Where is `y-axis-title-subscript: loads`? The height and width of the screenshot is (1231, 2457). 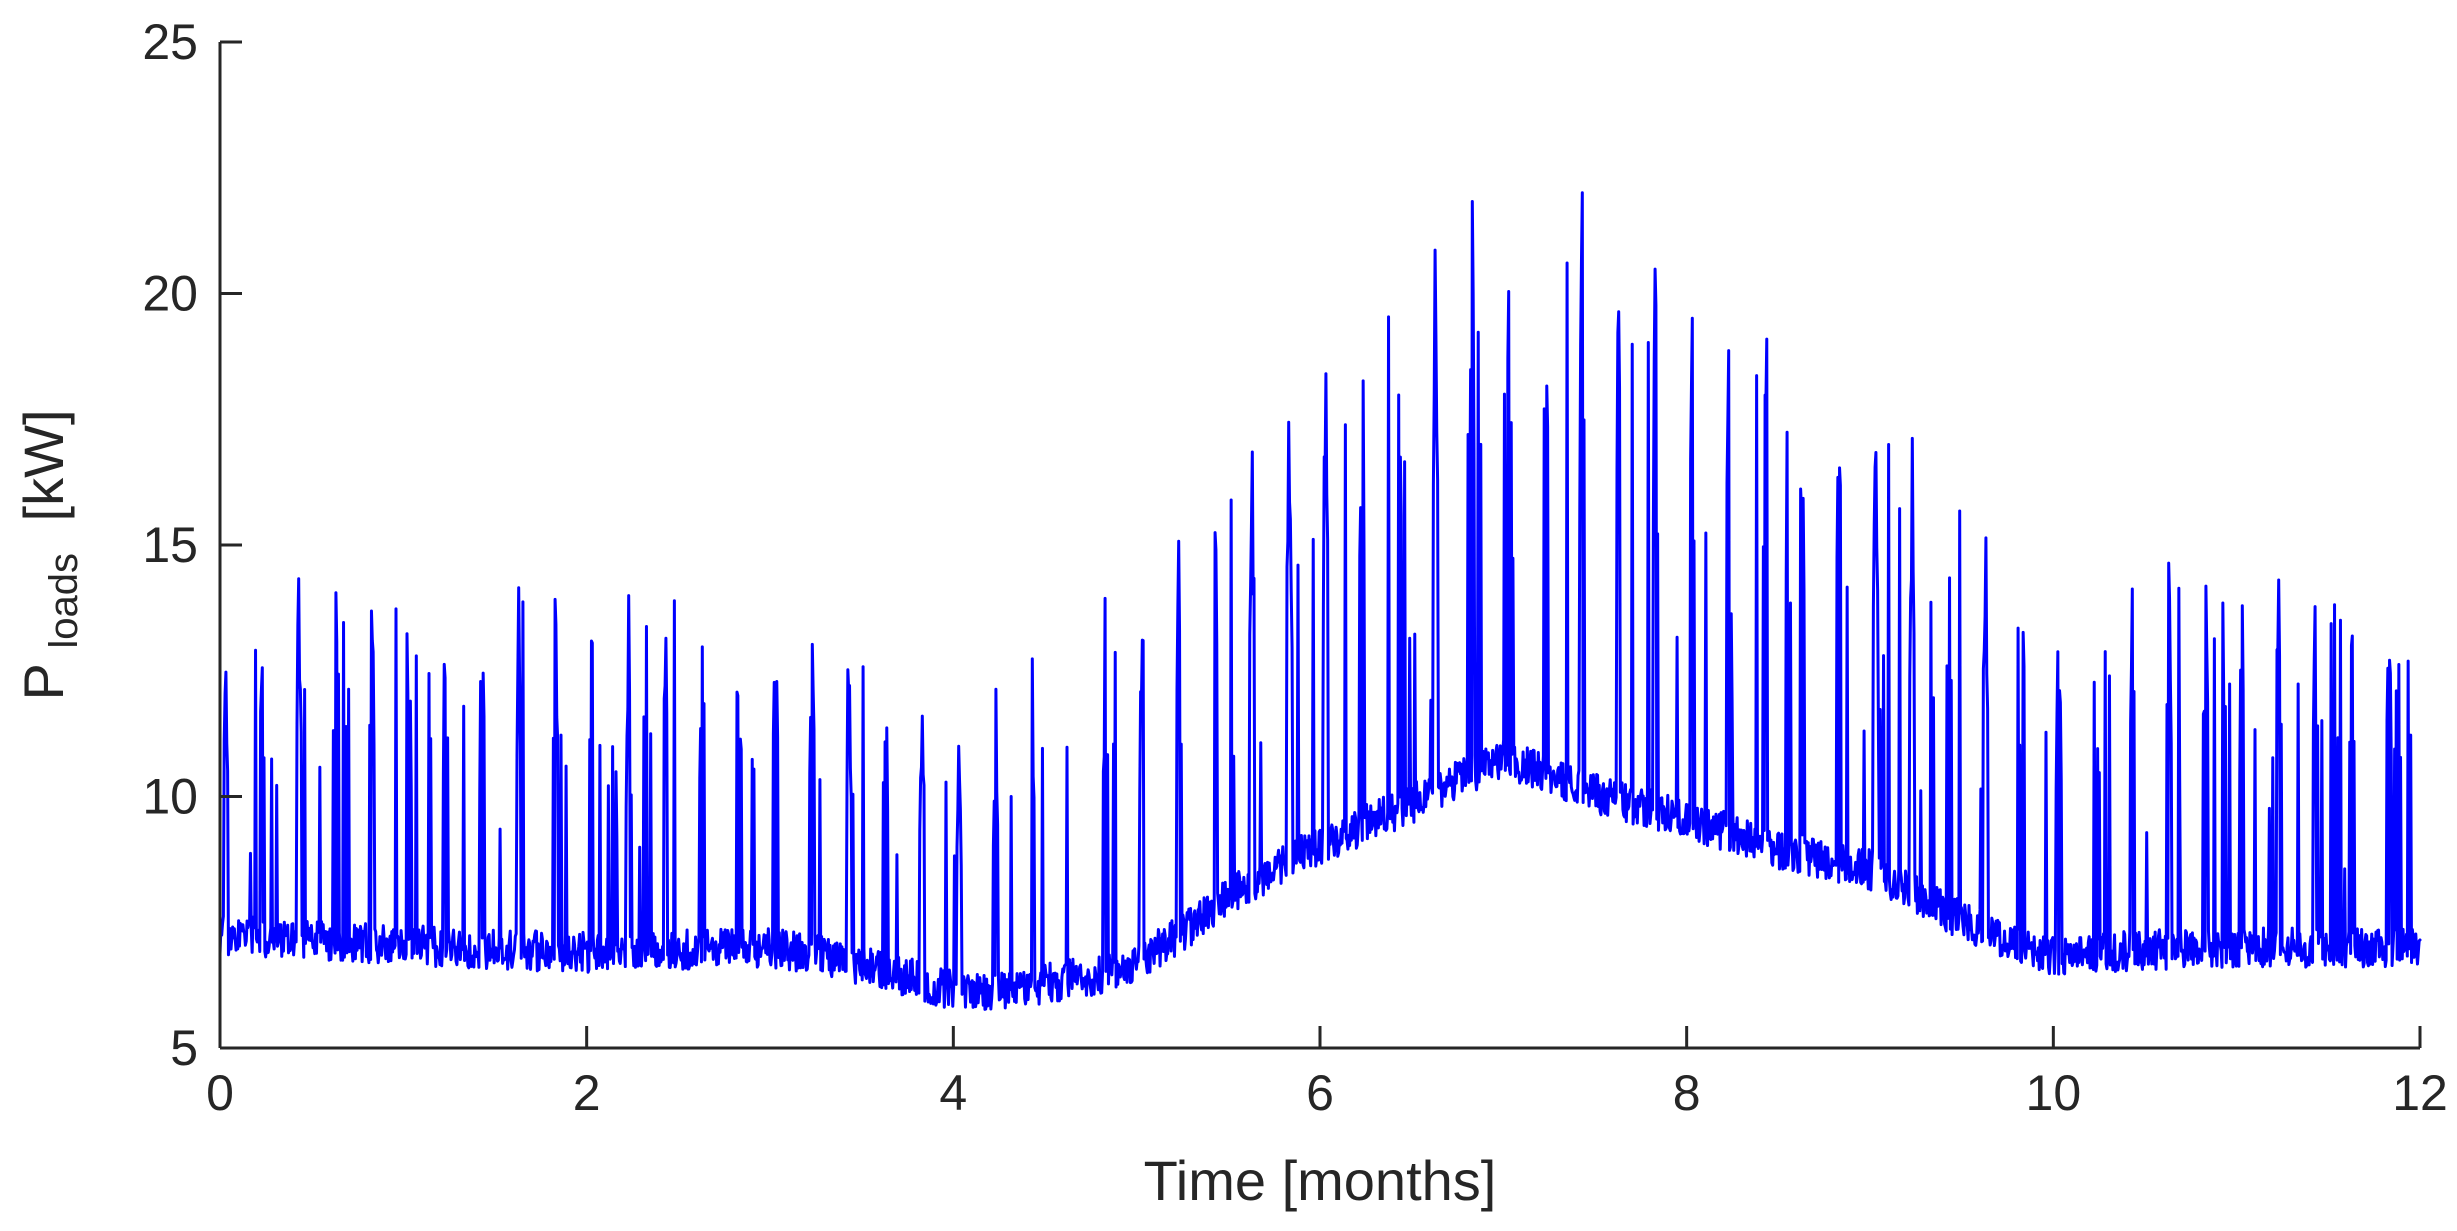
y-axis-title-subscript: loads is located at coordinates (64, 601).